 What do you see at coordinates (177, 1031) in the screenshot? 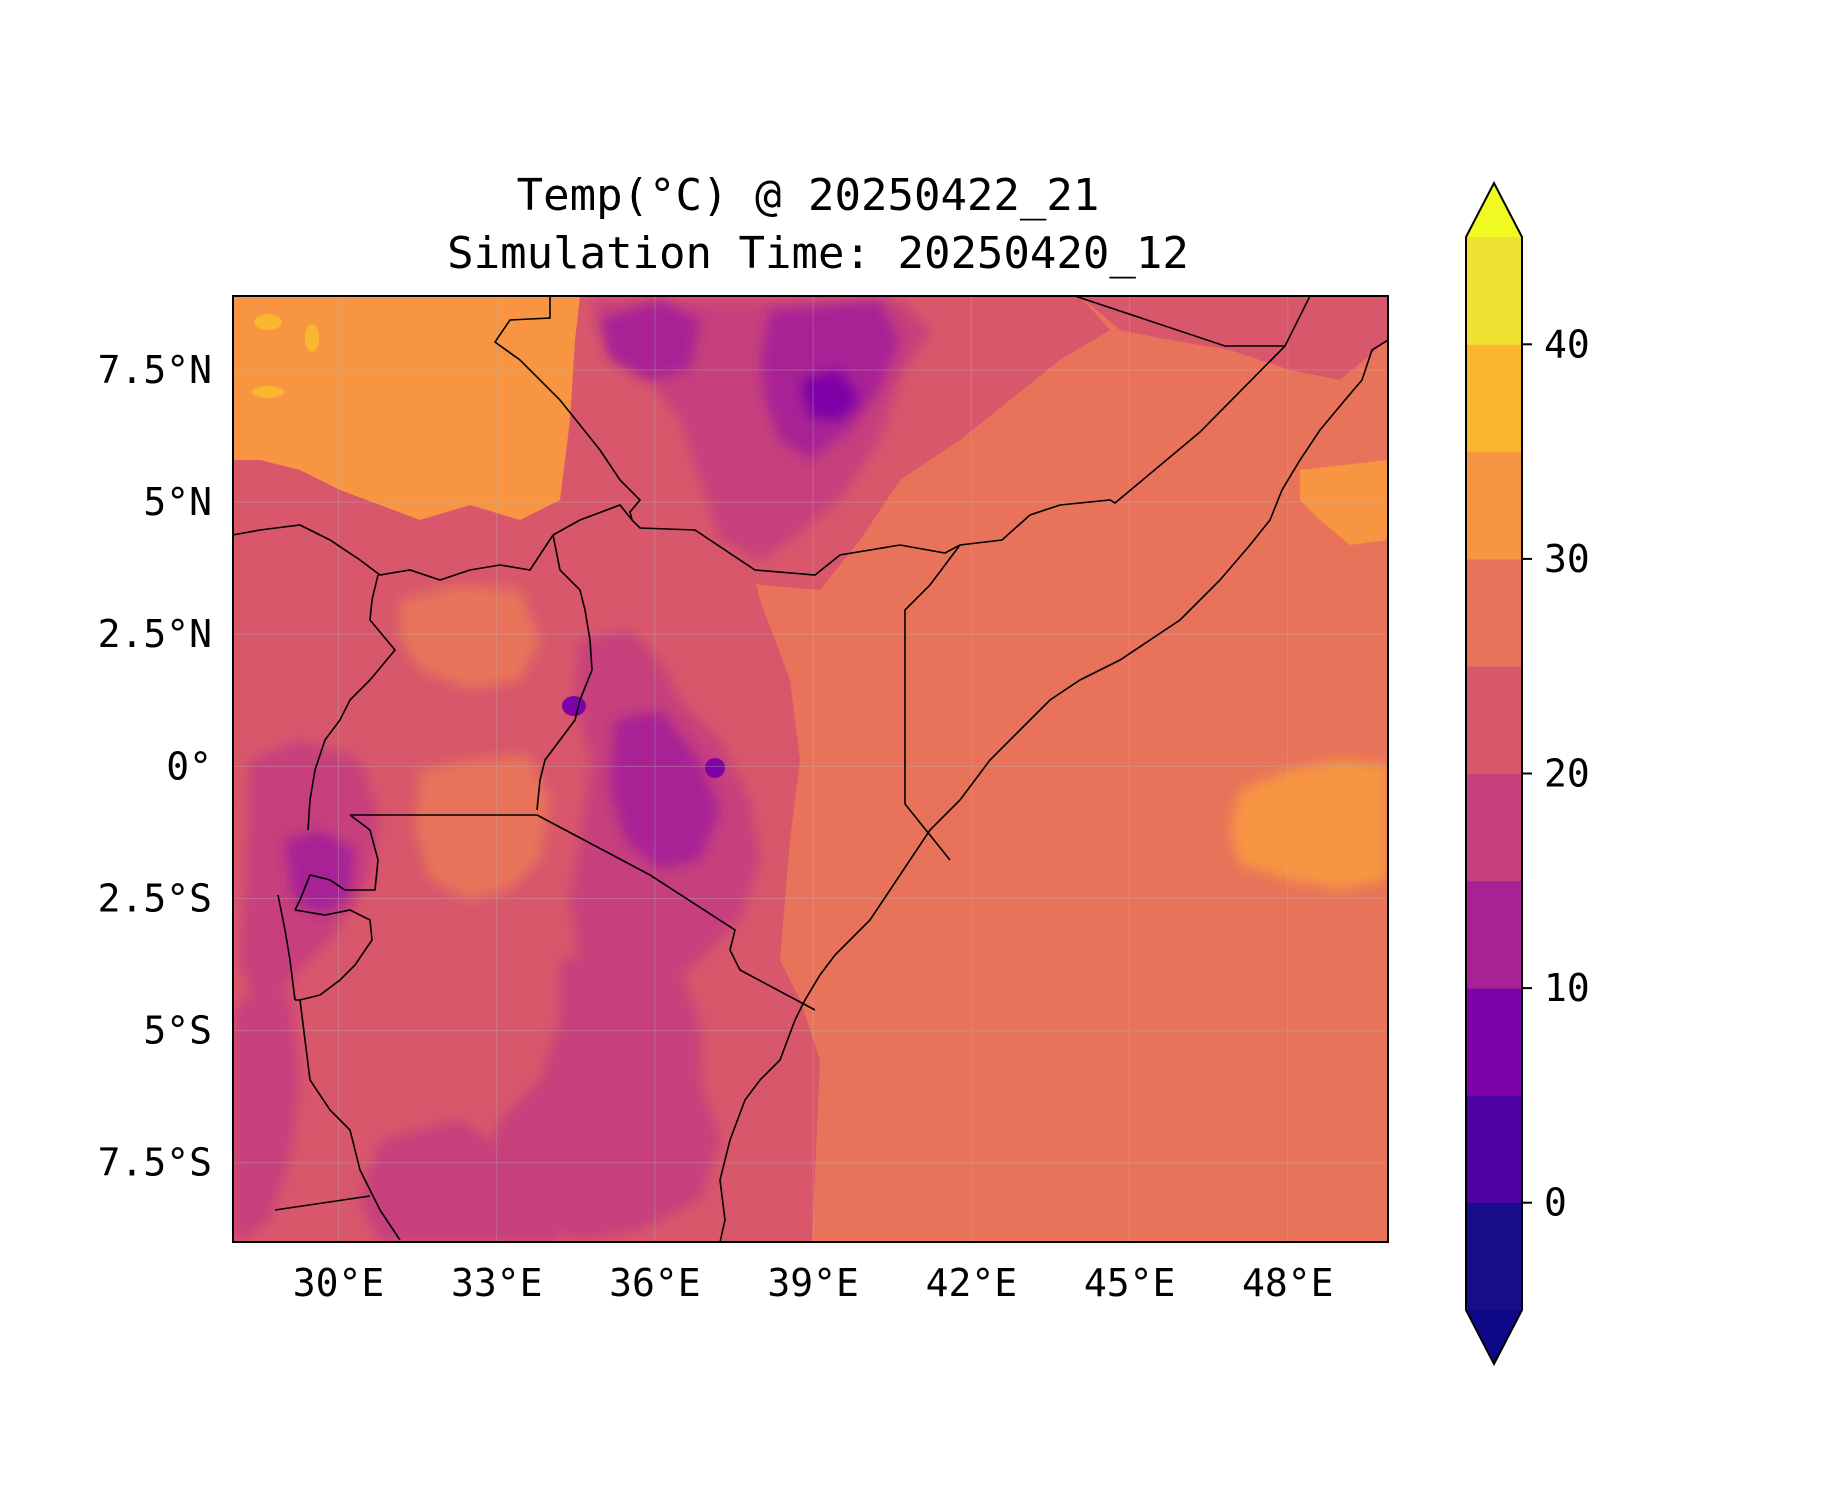
I see `y-tick-label: 5°S` at bounding box center [177, 1031].